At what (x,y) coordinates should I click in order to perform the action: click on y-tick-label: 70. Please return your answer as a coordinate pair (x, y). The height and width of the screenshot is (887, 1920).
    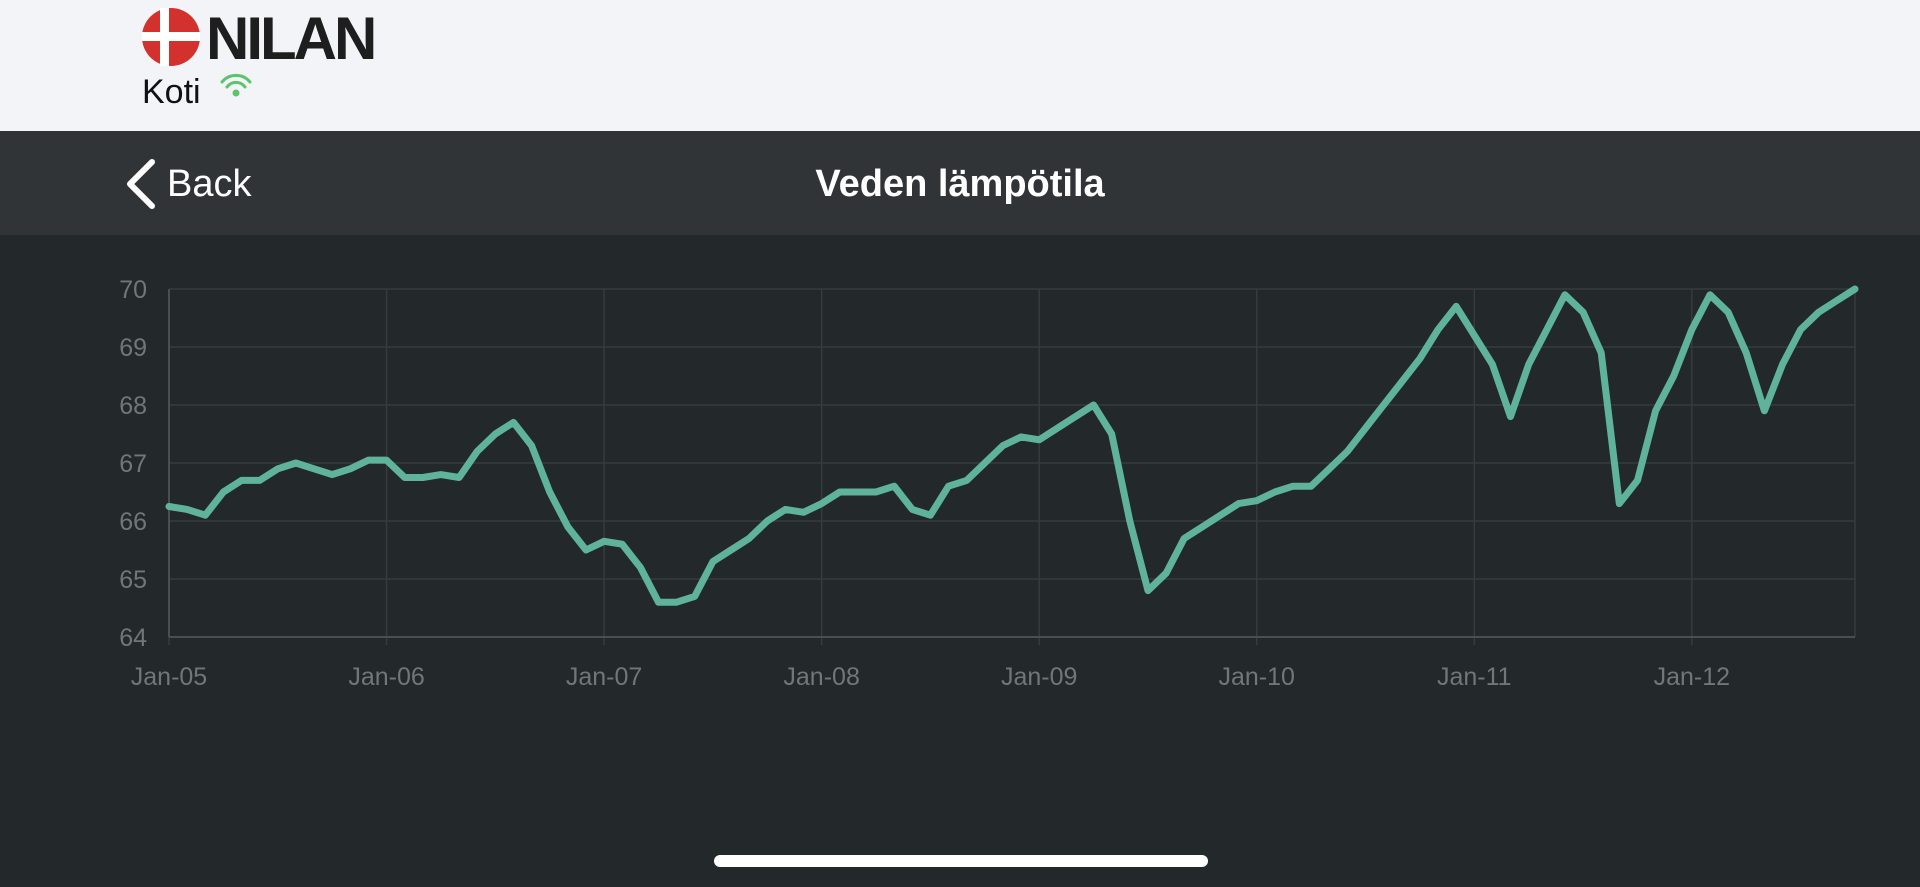
    Looking at the image, I should click on (133, 290).